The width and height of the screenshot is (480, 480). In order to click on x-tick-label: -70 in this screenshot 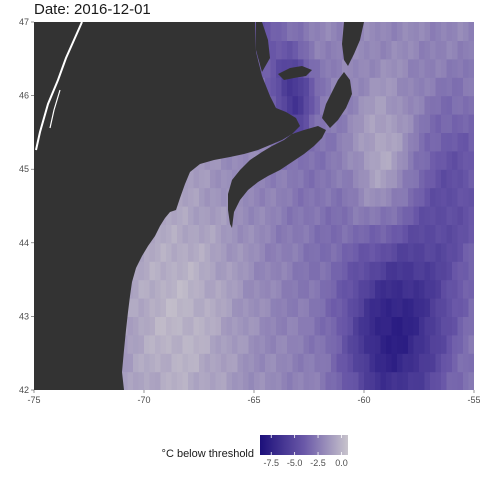, I will do `click(143, 400)`.